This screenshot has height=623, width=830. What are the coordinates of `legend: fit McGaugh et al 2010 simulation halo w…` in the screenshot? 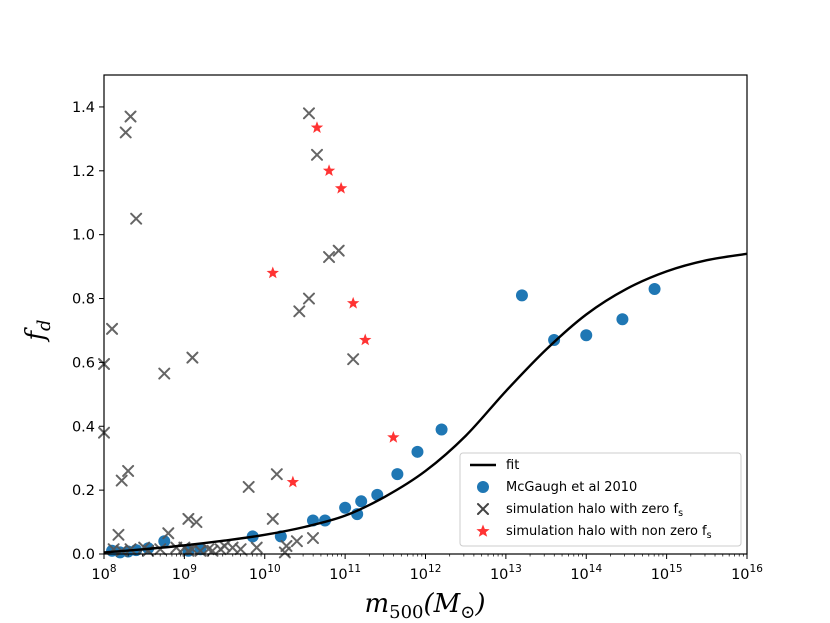 It's located at (600, 499).